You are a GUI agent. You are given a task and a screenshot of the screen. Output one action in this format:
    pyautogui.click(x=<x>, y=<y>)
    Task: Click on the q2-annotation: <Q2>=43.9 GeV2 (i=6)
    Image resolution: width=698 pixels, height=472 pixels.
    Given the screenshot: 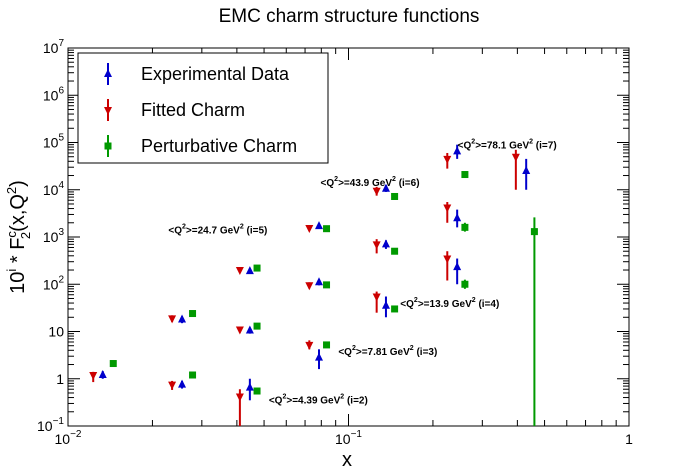 What is the action you would take?
    pyautogui.click(x=370, y=182)
    